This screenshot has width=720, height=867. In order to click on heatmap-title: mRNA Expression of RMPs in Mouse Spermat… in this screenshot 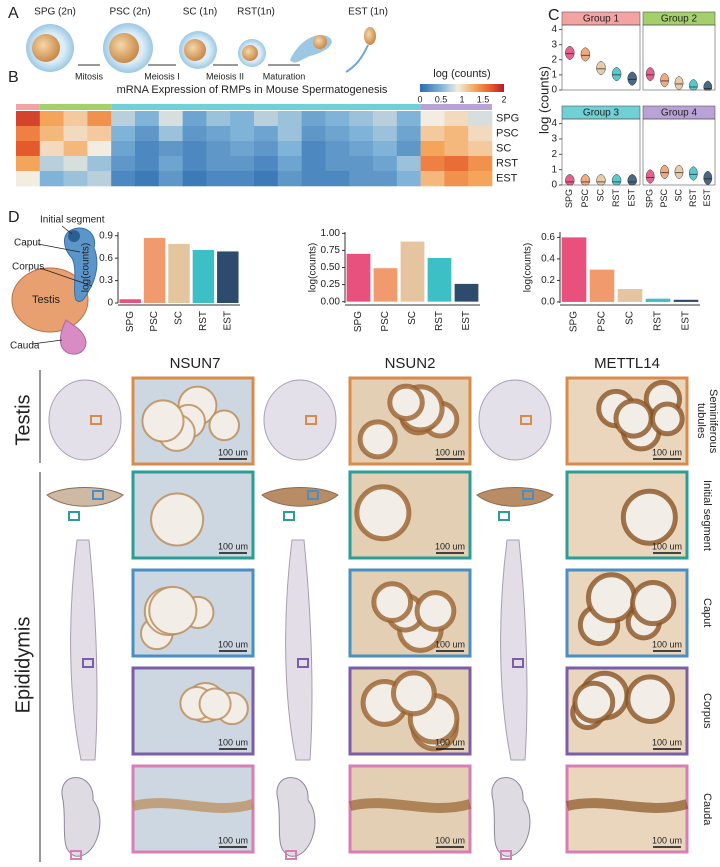, I will do `click(252, 90)`.